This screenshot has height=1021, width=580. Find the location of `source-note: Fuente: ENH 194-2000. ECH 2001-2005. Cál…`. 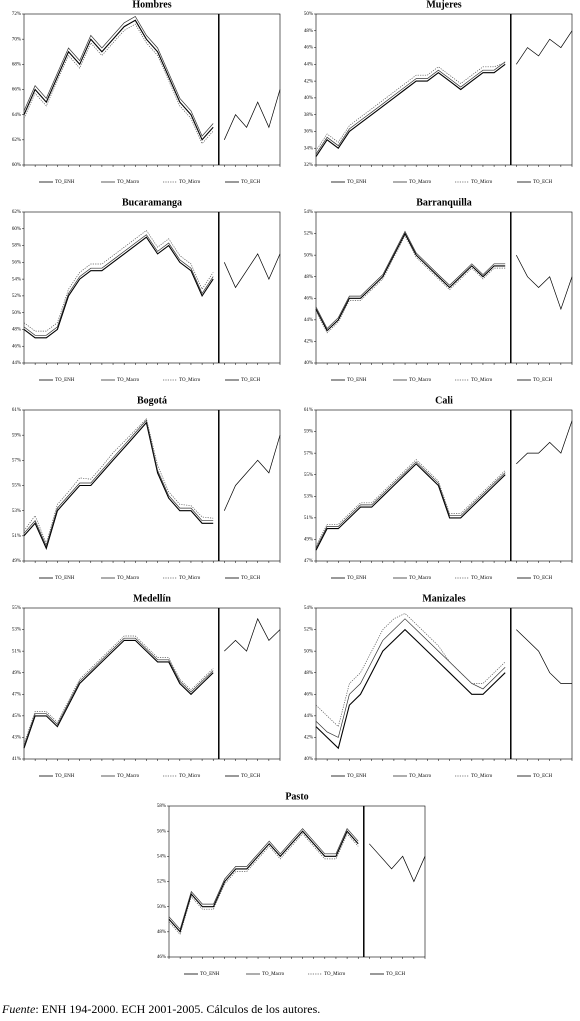

source-note: Fuente: ENH 194-2000. ECH 2001-2005. Cál… is located at coordinates (160, 1009).